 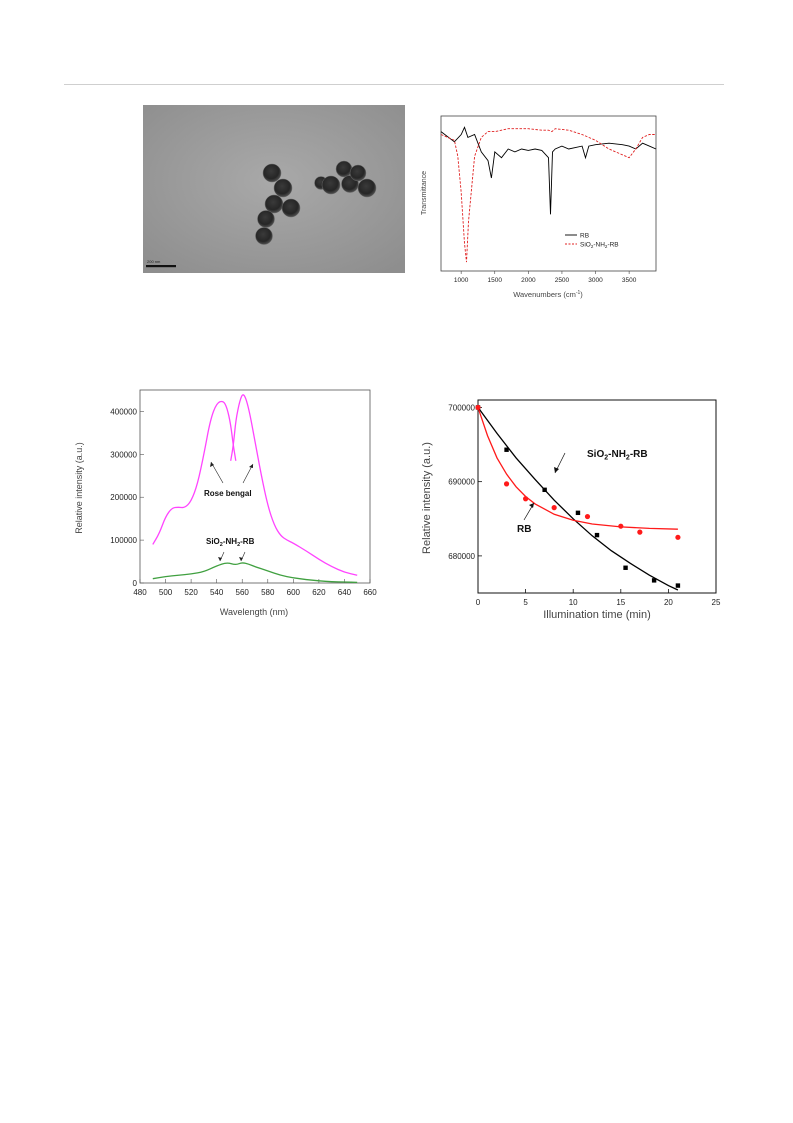 I want to click on scale-bar, so click(x=161, y=266).